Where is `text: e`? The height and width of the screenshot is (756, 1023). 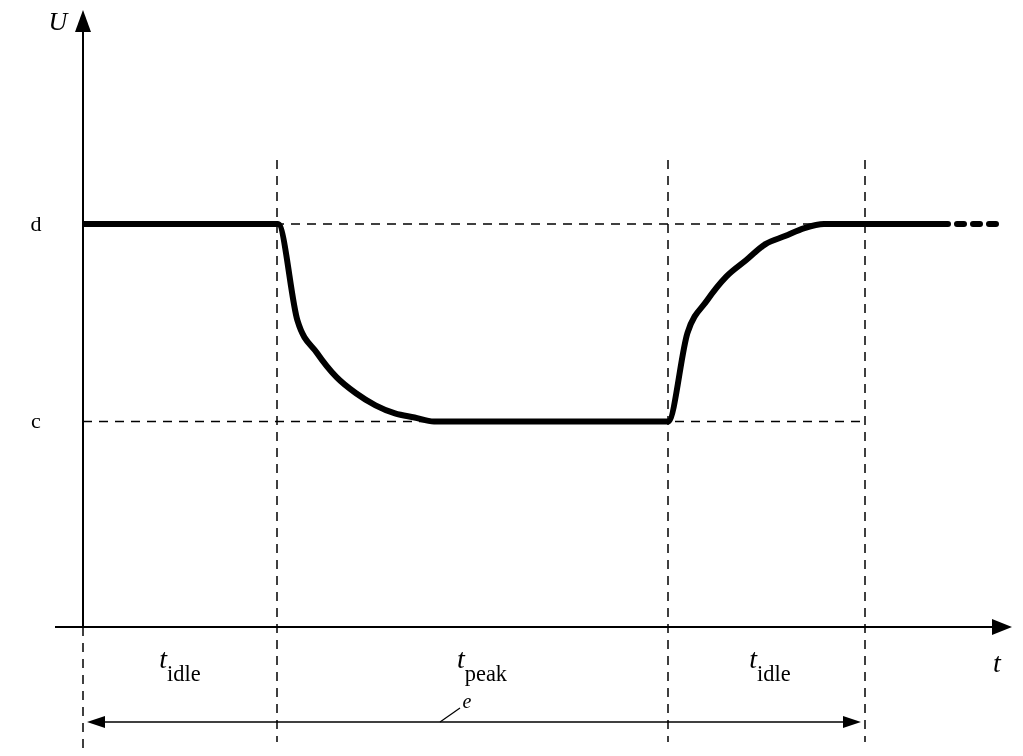 text: e is located at coordinates (467, 701).